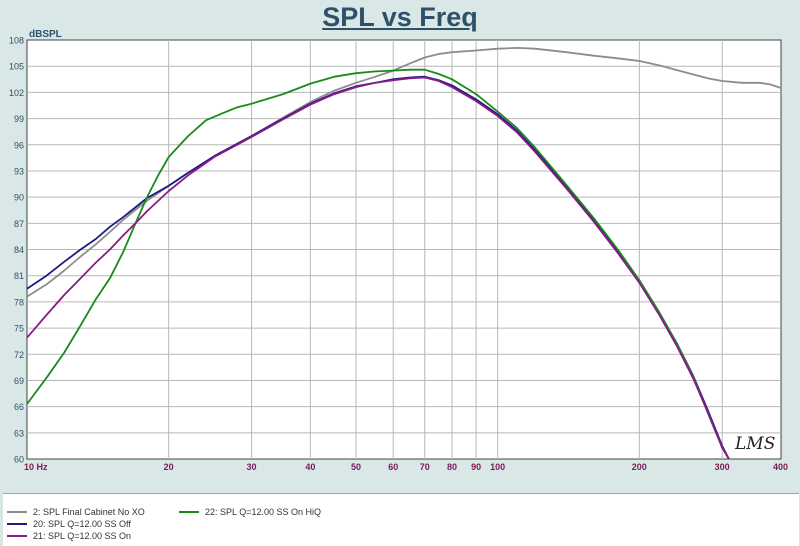 The height and width of the screenshot is (546, 800). What do you see at coordinates (263, 512) in the screenshot?
I see `legend-label: 22: SPL Q=12.00 SS On HiQ` at bounding box center [263, 512].